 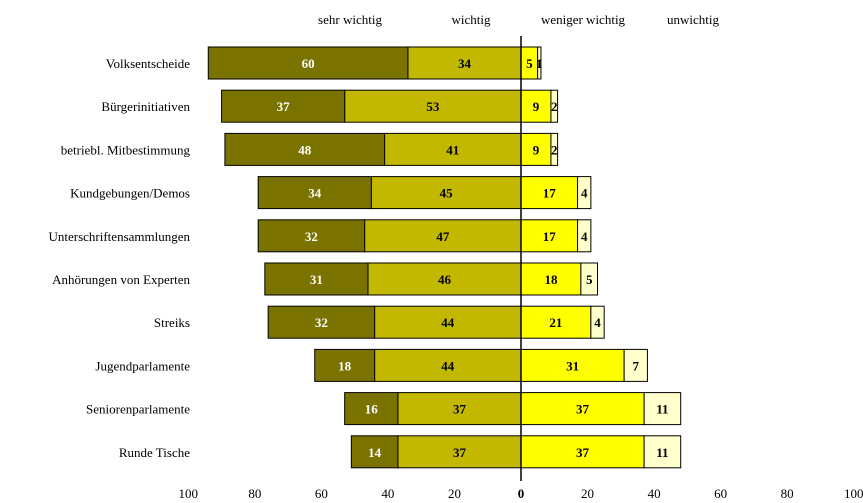 I want to click on data-label-sehr-wichtig-streiks: 32, so click(x=321, y=322).